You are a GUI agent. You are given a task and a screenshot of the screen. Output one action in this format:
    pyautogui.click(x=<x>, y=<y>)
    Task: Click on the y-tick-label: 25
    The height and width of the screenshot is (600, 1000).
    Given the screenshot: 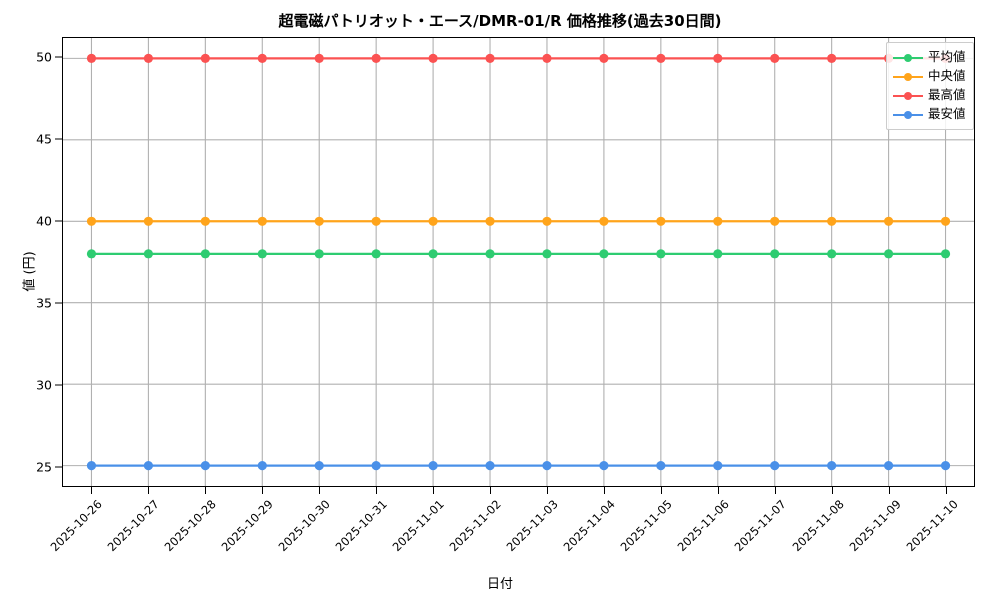 What is the action you would take?
    pyautogui.click(x=44, y=467)
    